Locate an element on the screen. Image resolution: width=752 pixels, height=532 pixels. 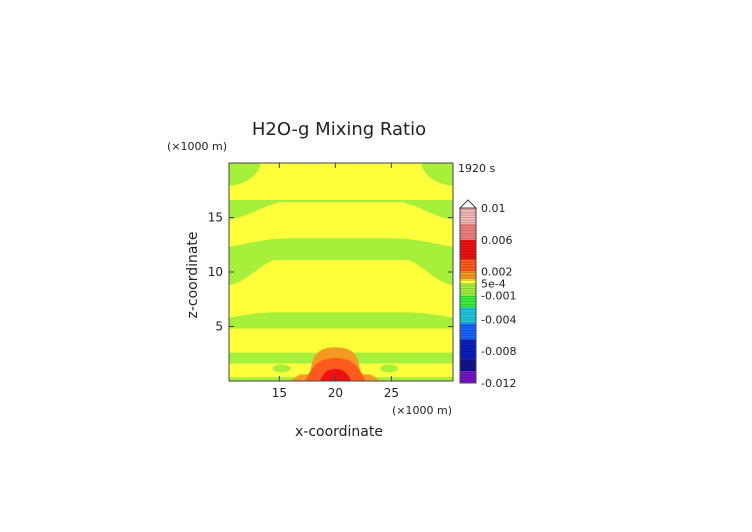
anomaly-core is located at coordinates (335, 375).